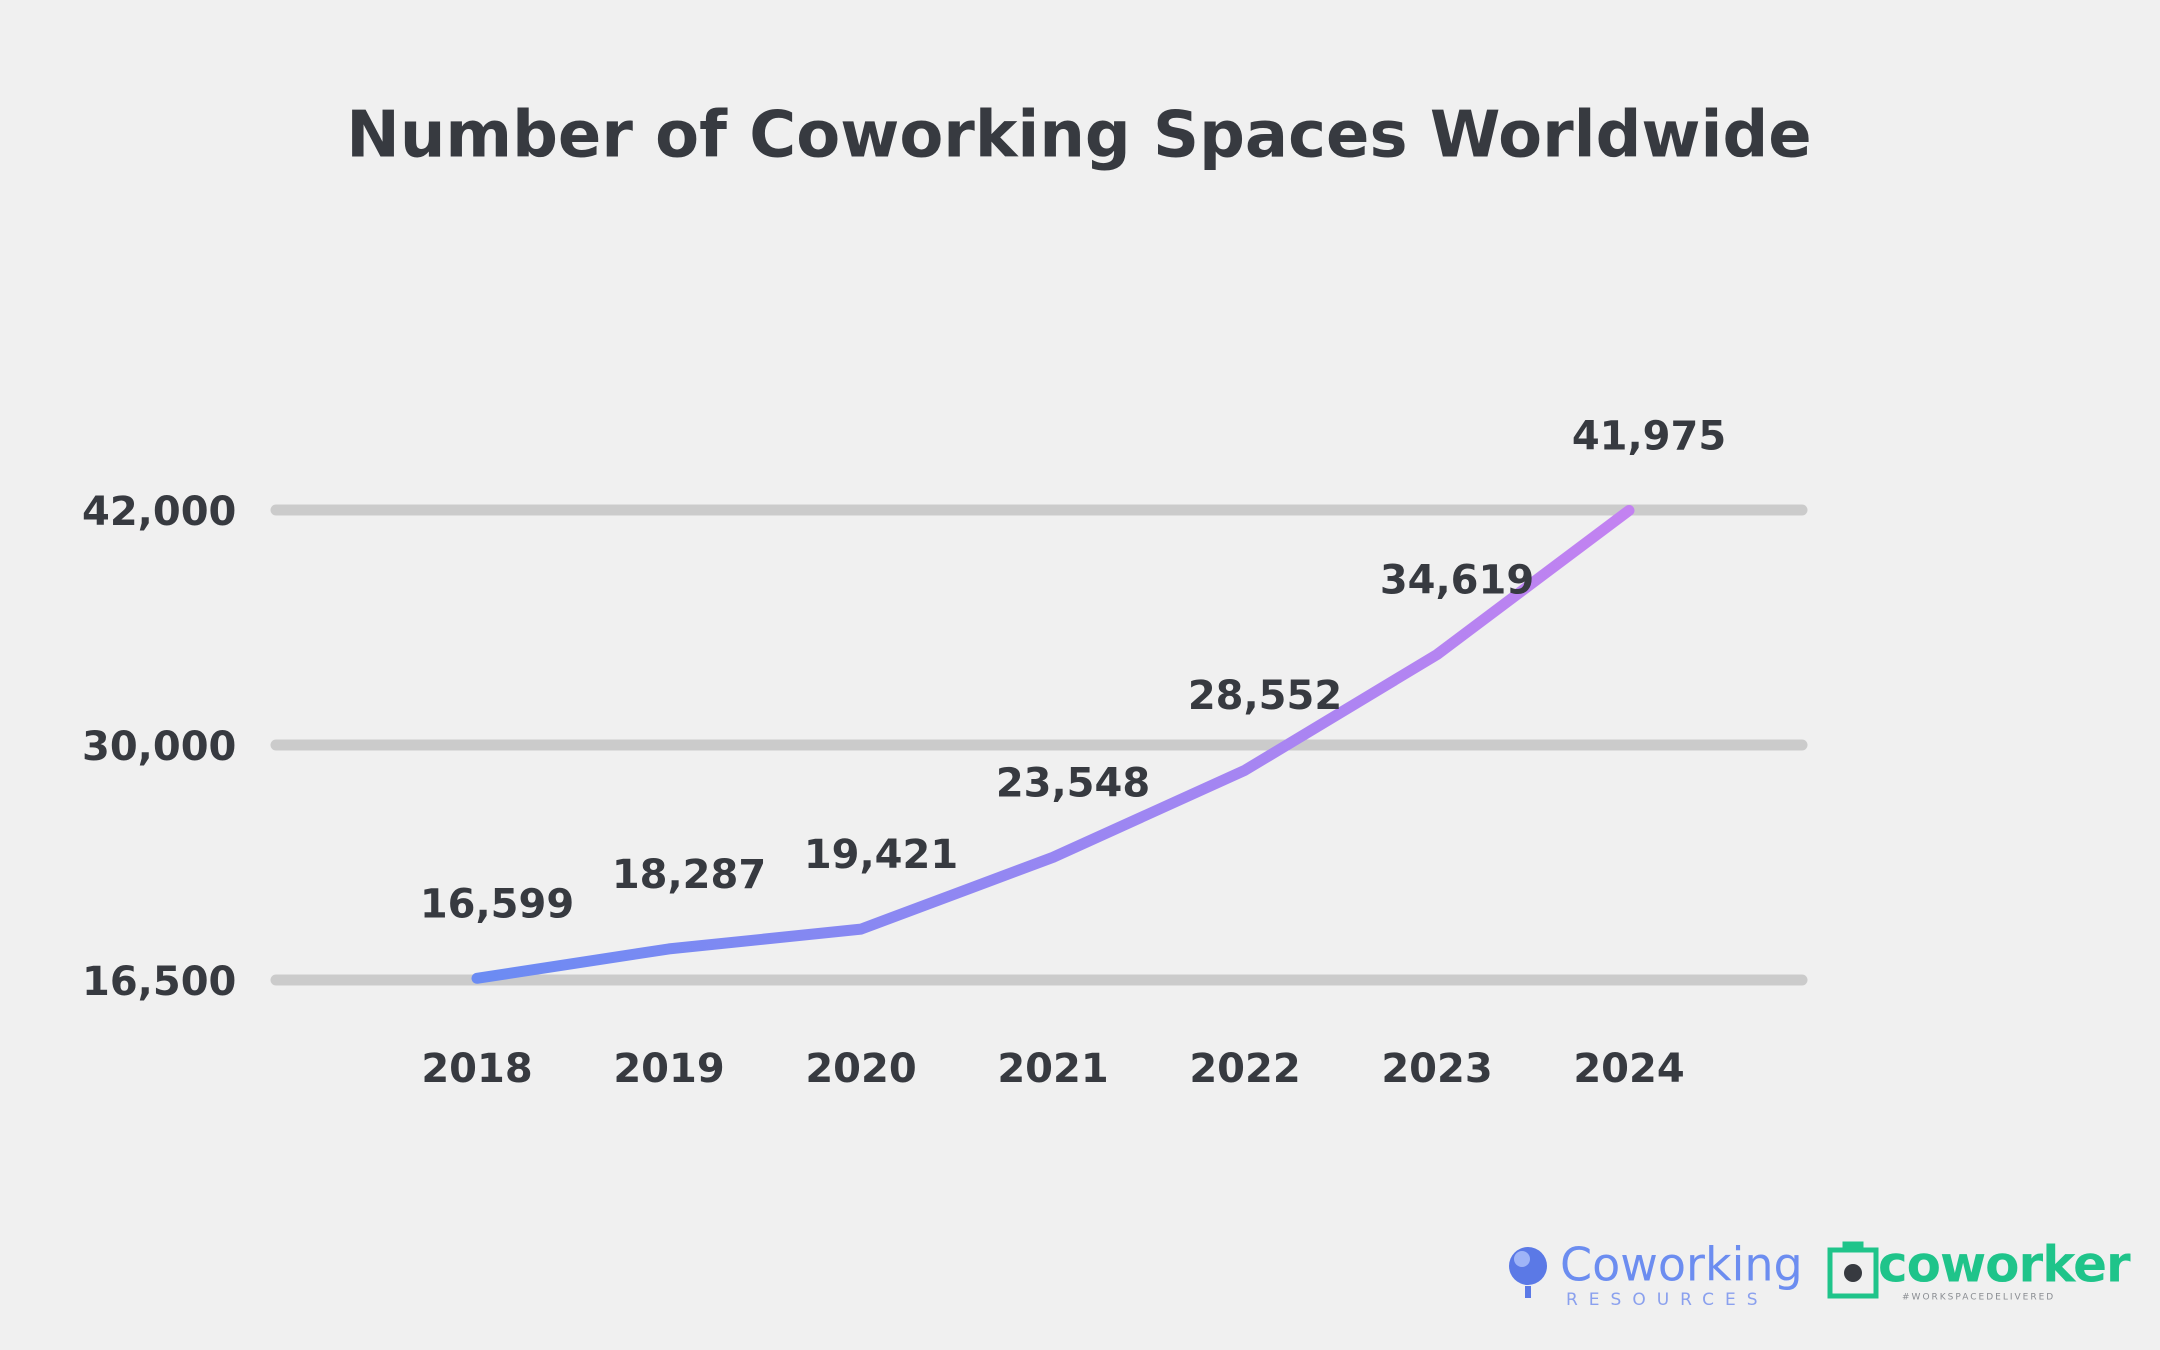  Describe the element at coordinates (1667, 1300) in the screenshot. I see `logo-subtext: RESOURCES` at that location.